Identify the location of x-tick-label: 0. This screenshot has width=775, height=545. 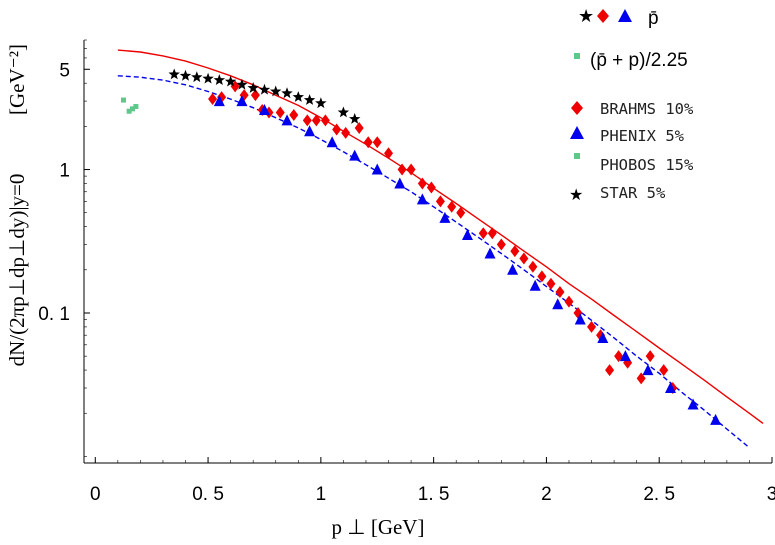
(95, 494).